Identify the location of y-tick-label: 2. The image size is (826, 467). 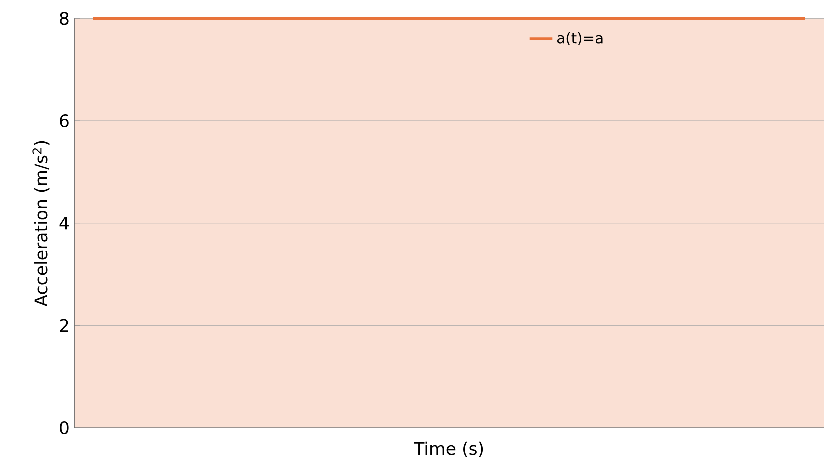
(64, 325).